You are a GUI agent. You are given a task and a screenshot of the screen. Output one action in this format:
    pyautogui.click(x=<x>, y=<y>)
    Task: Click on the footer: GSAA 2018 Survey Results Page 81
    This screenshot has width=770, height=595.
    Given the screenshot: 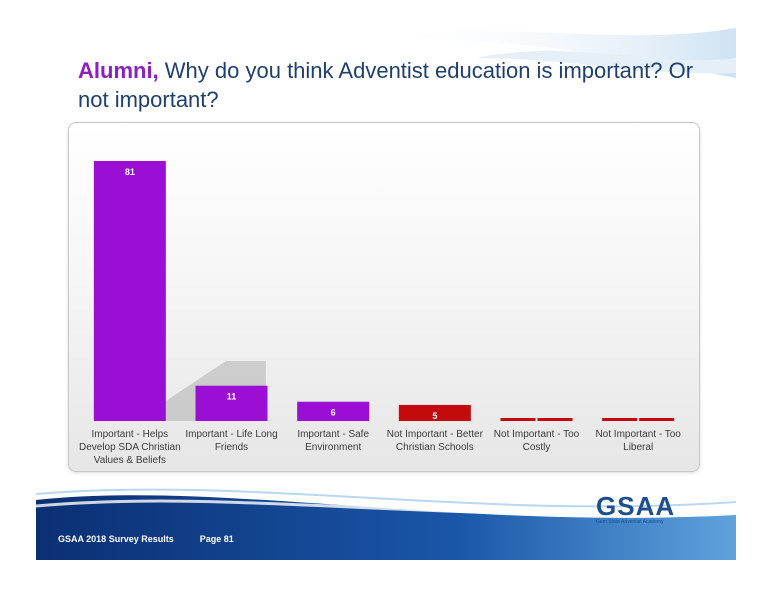 What is the action you would take?
    pyautogui.click(x=159, y=539)
    